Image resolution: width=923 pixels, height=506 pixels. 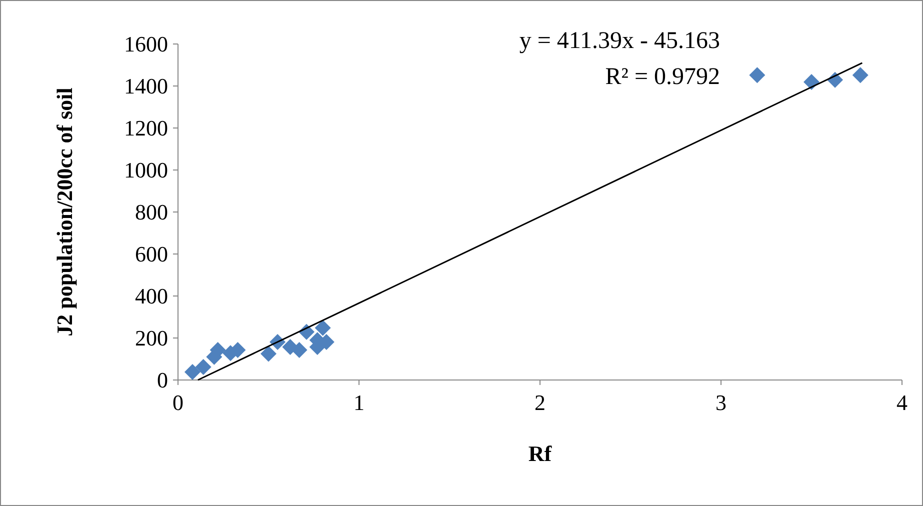 What do you see at coordinates (146, 128) in the screenshot?
I see `y-tick-label: 1200` at bounding box center [146, 128].